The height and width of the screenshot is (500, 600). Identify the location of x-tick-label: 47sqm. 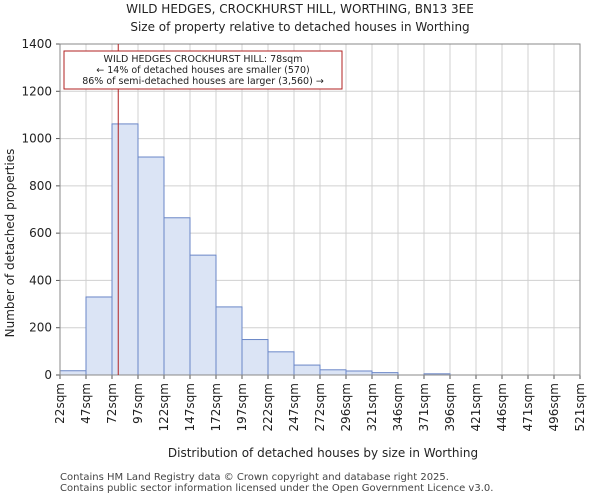
(86, 403).